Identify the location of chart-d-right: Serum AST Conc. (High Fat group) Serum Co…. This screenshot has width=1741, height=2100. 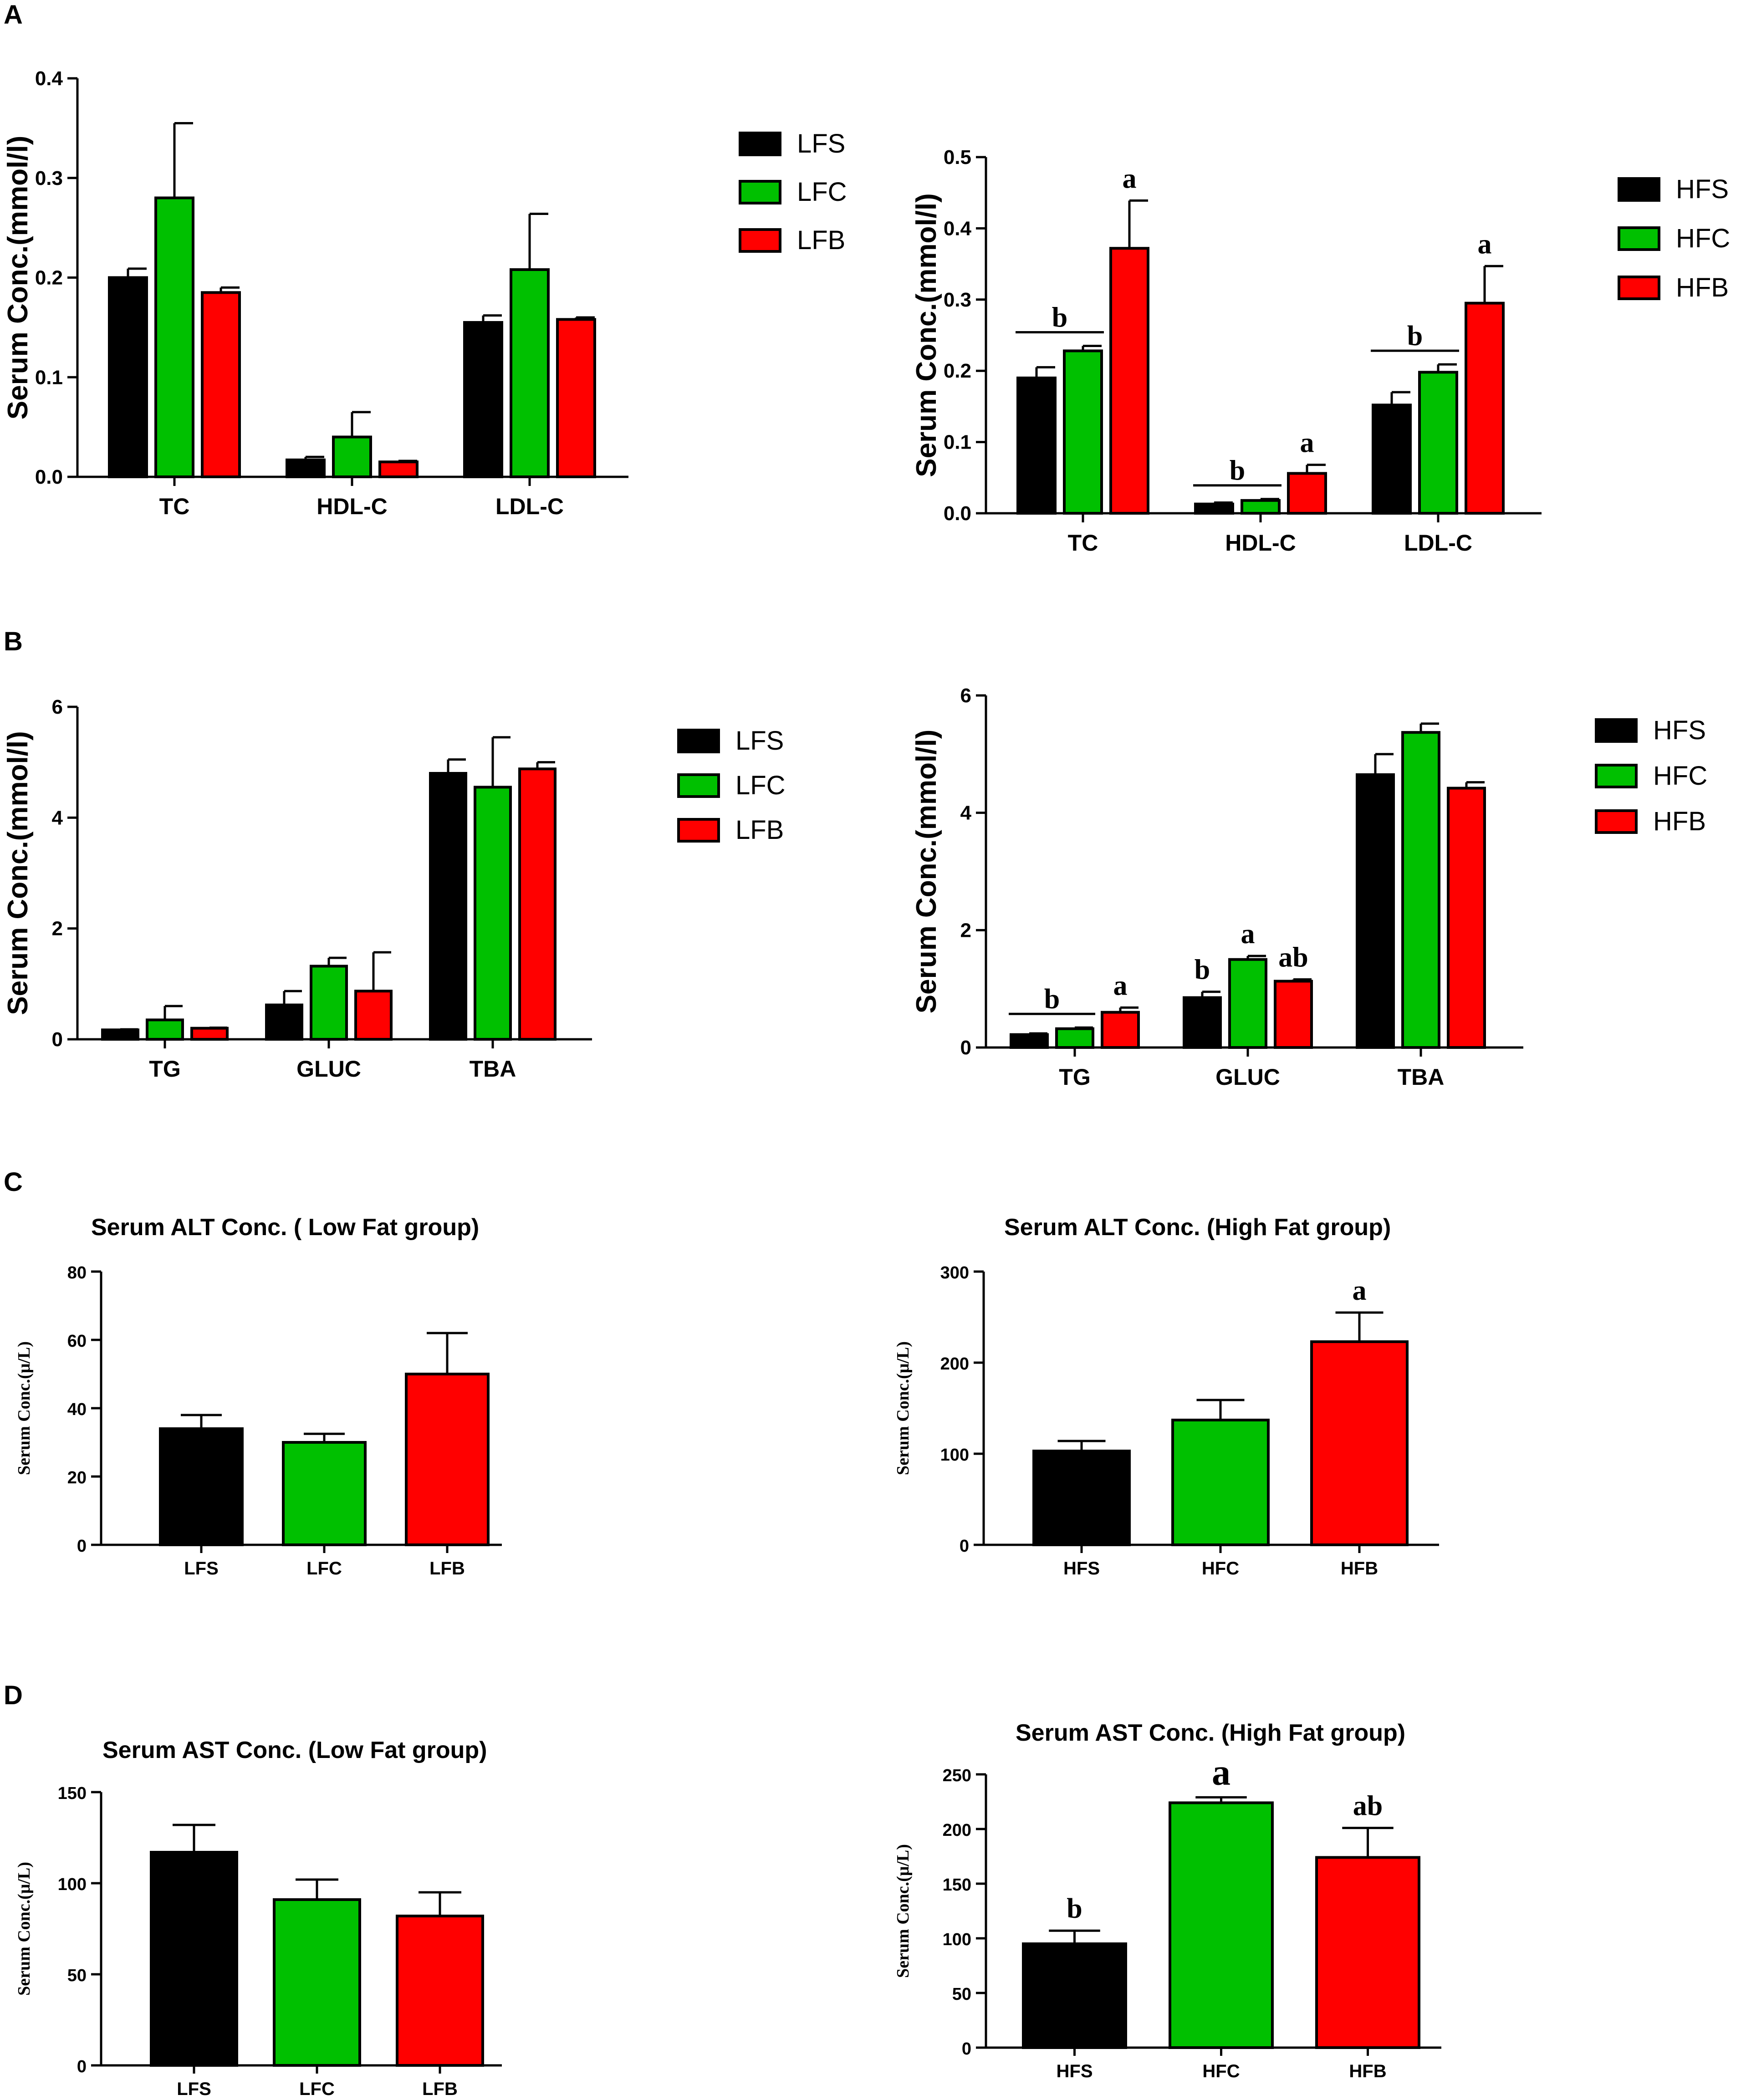
(1167, 1900).